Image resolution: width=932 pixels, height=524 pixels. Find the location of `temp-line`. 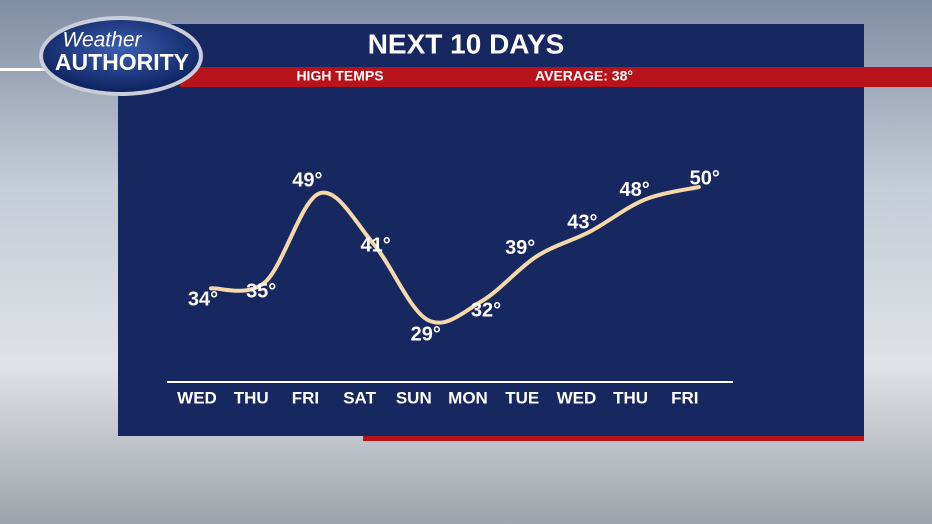

temp-line is located at coordinates (455, 255).